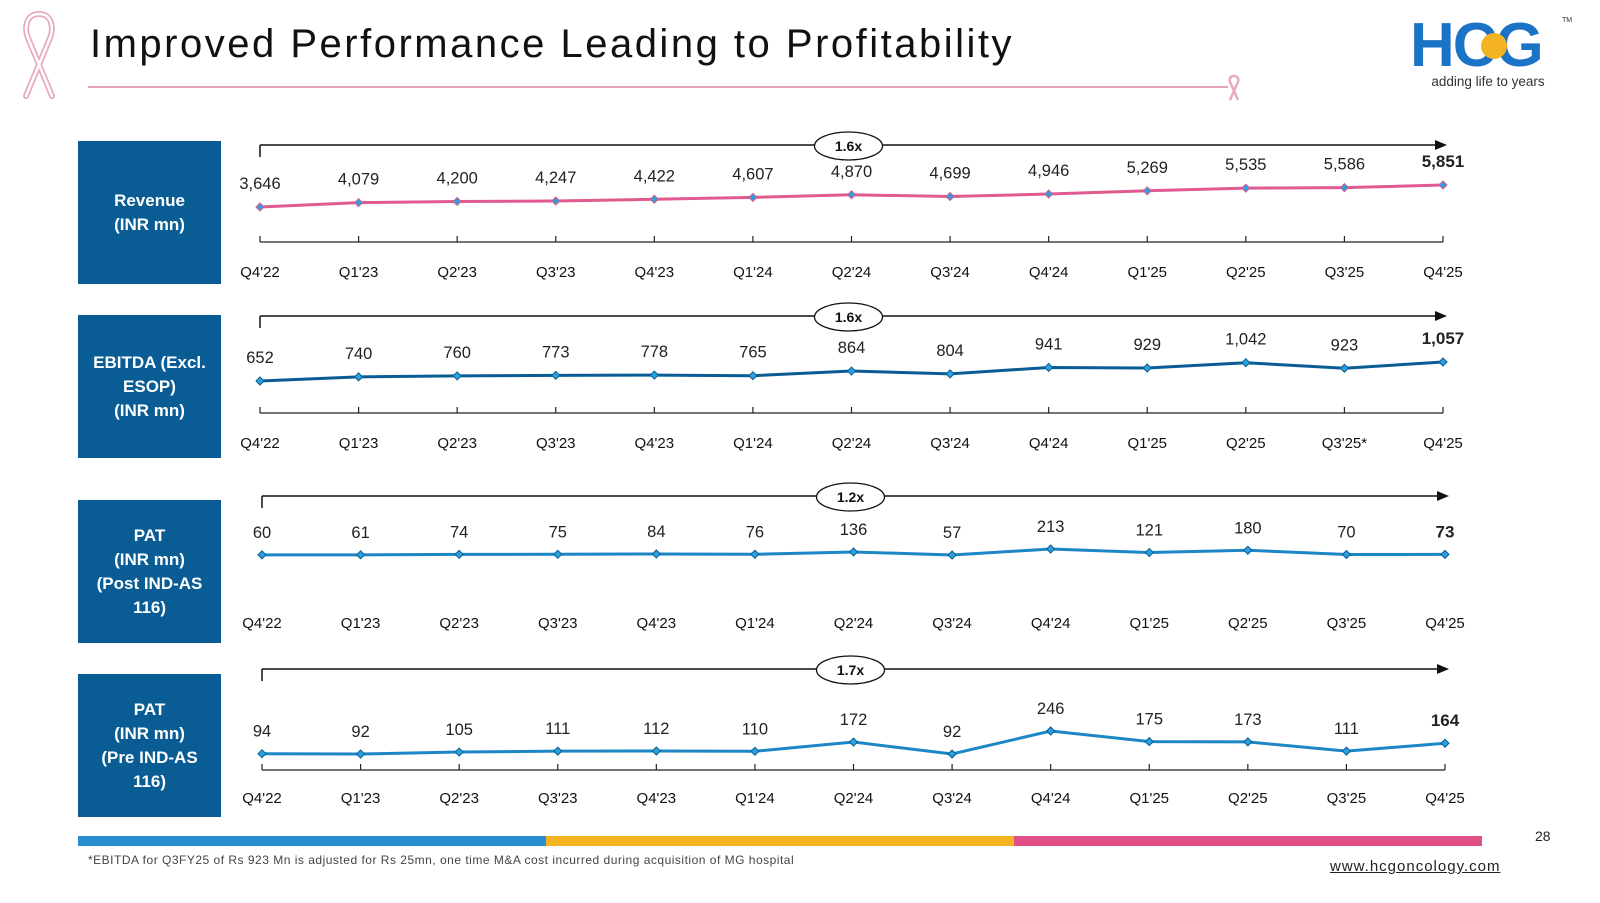 The width and height of the screenshot is (1600, 903). Describe the element at coordinates (1443, 161) in the screenshot. I see `revenue-data-label: 5,851` at that location.